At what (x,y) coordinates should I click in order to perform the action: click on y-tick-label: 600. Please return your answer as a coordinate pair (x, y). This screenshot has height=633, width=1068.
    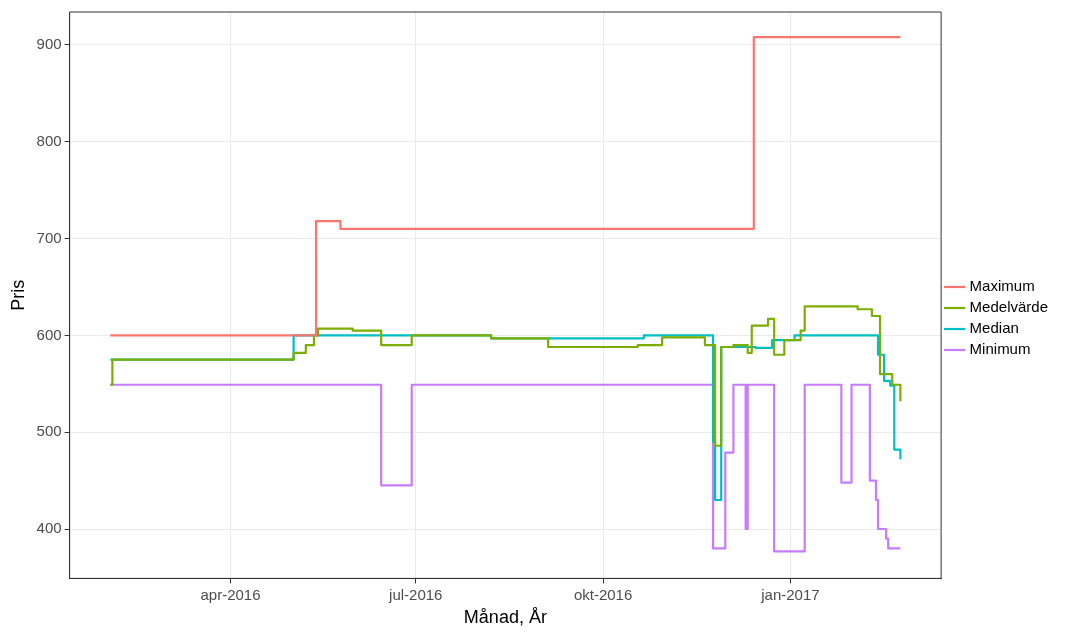
    Looking at the image, I should click on (49, 334).